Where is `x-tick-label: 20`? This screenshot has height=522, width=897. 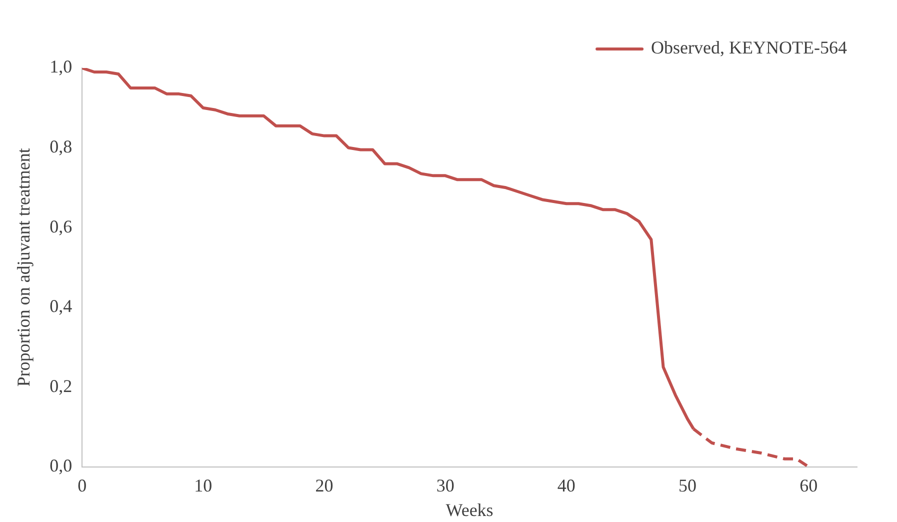 x-tick-label: 20 is located at coordinates (324, 485).